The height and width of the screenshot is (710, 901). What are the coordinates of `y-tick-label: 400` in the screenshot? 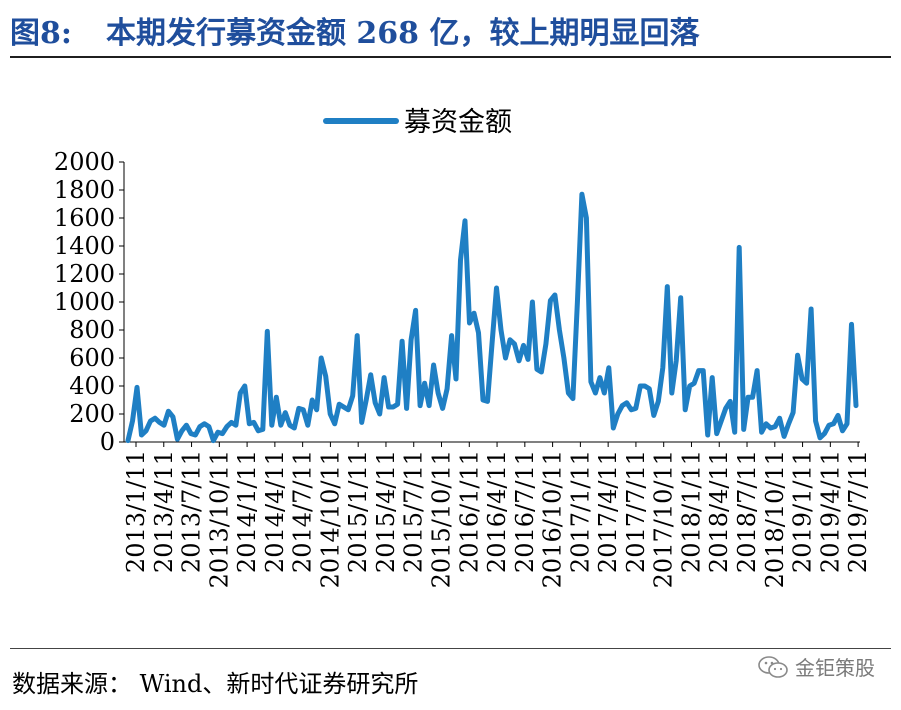 It's located at (92, 386).